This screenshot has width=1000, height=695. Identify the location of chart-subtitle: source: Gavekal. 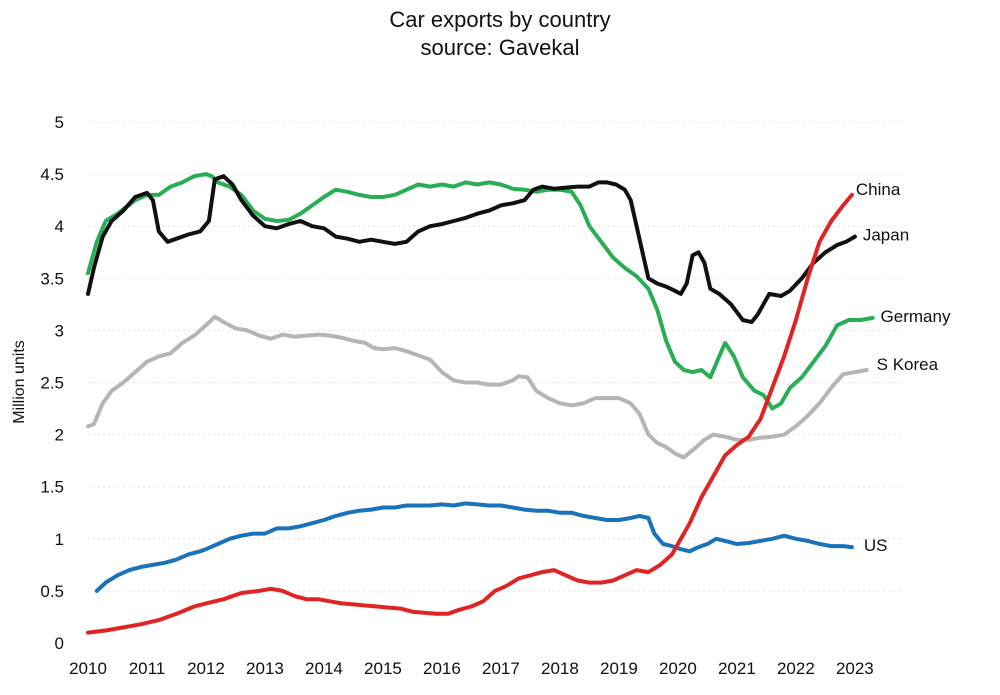
(500, 47).